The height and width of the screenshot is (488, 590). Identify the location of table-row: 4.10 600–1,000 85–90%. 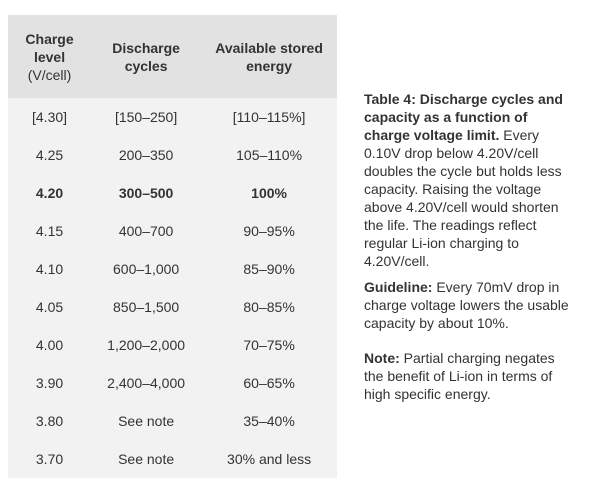
(172, 269).